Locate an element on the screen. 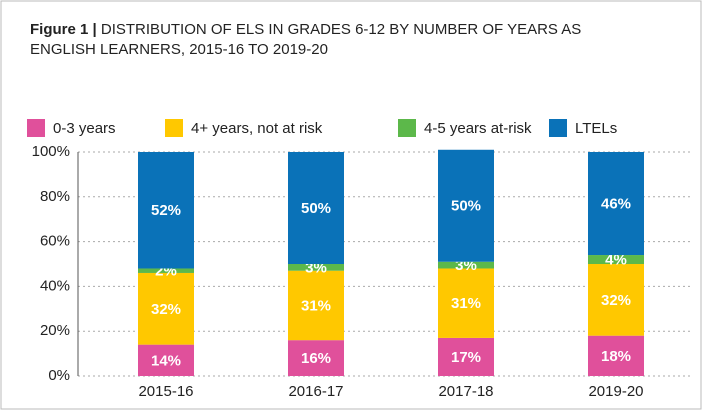  y-tick-label: 80% is located at coordinates (55, 196).